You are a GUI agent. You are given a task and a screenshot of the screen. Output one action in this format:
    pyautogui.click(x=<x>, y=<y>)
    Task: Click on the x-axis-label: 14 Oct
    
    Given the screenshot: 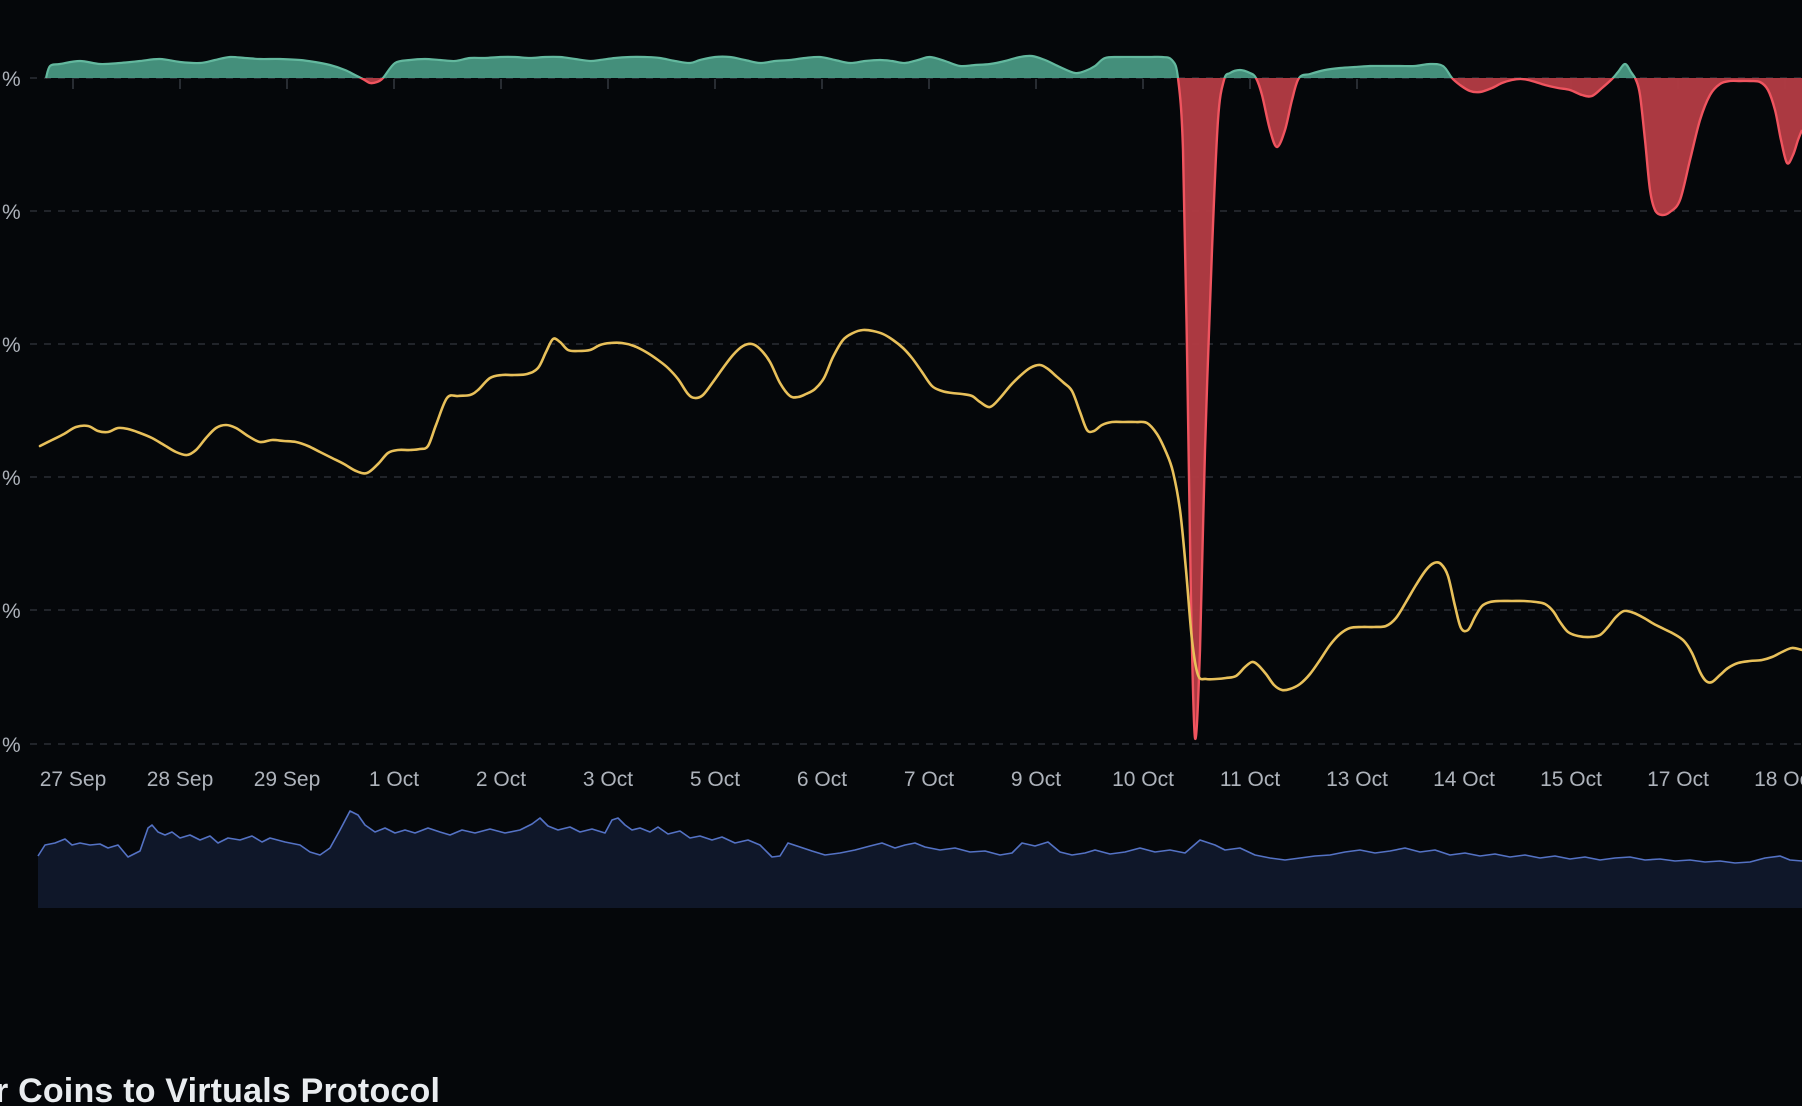 What is the action you would take?
    pyautogui.click(x=1464, y=779)
    